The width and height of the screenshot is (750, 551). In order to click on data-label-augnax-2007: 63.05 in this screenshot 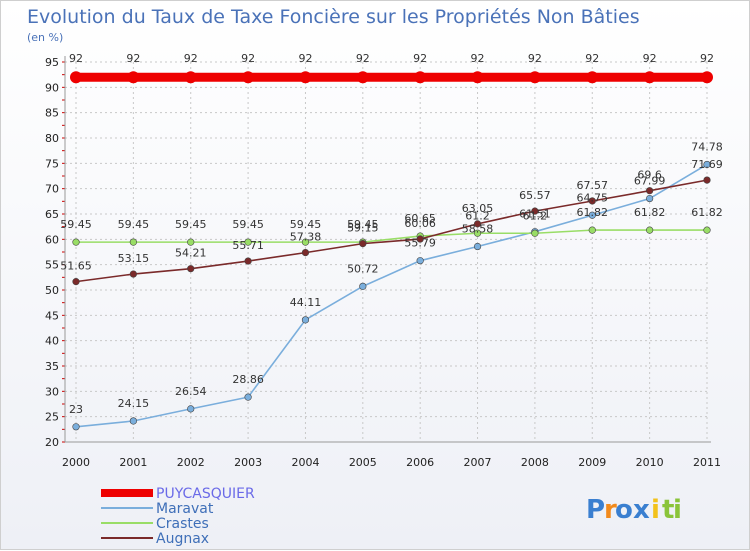, I will do `click(478, 208)`.